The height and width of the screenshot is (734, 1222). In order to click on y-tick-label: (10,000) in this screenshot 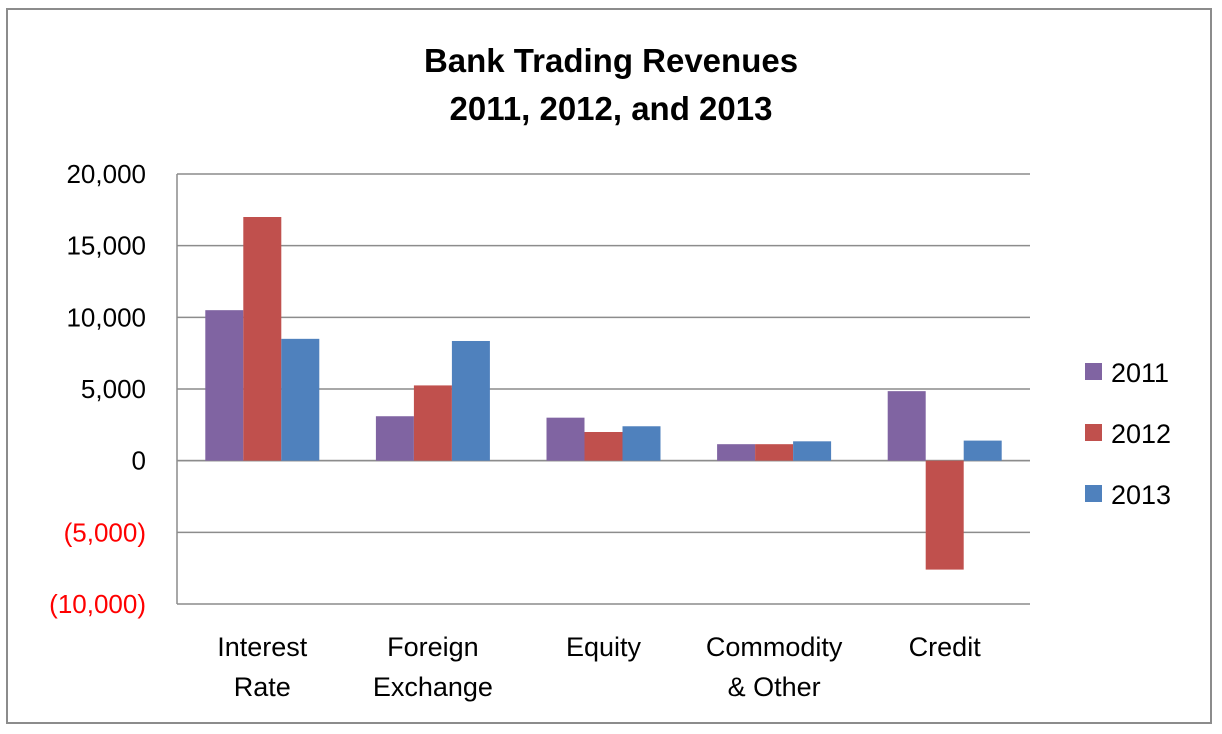, I will do `click(97, 604)`.